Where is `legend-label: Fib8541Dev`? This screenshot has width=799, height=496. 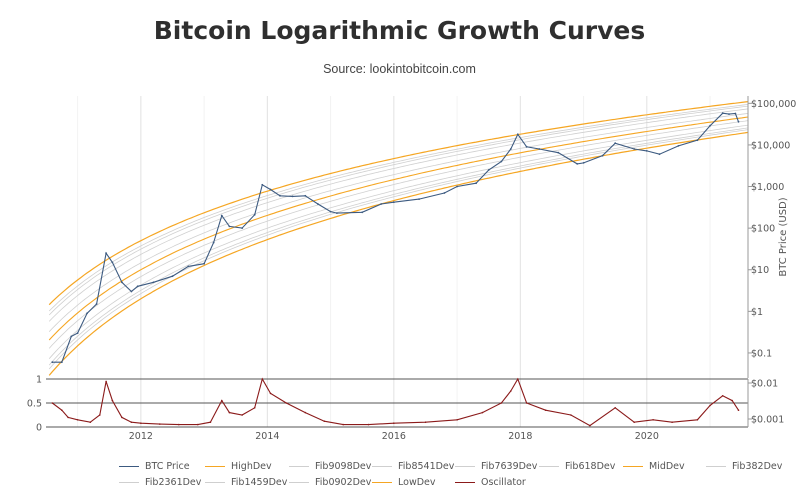
legend-label: Fib8541Dev is located at coordinates (426, 466).